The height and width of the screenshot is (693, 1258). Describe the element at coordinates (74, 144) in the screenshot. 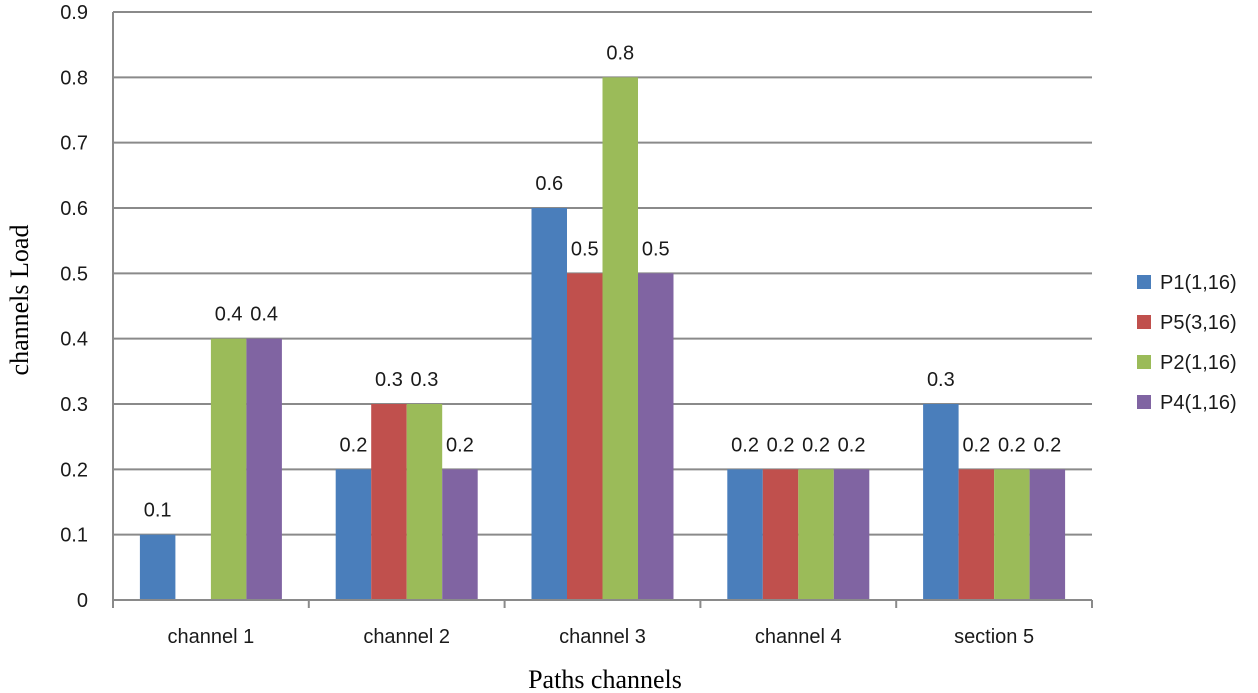

I see `y-tick-label: 0.7` at that location.